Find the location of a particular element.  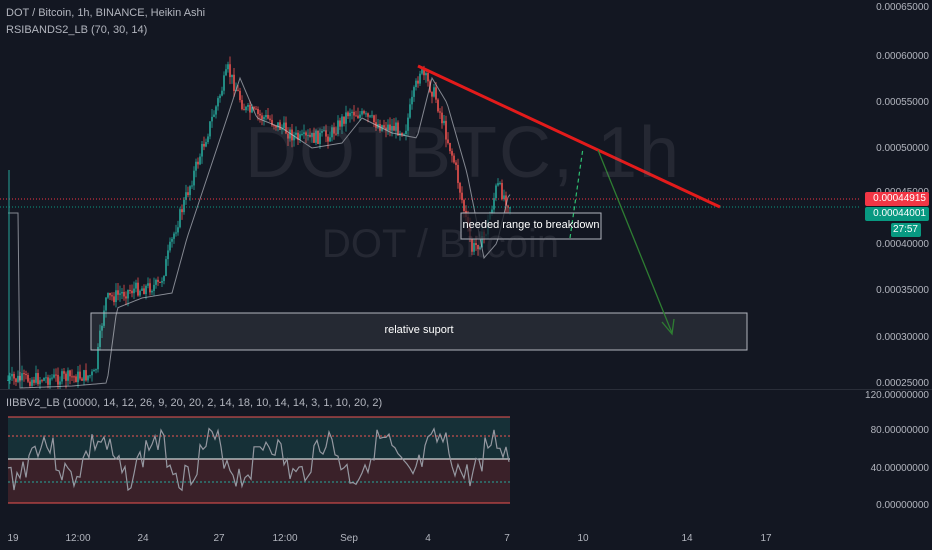

pane-divider is located at coordinates (466, 389).